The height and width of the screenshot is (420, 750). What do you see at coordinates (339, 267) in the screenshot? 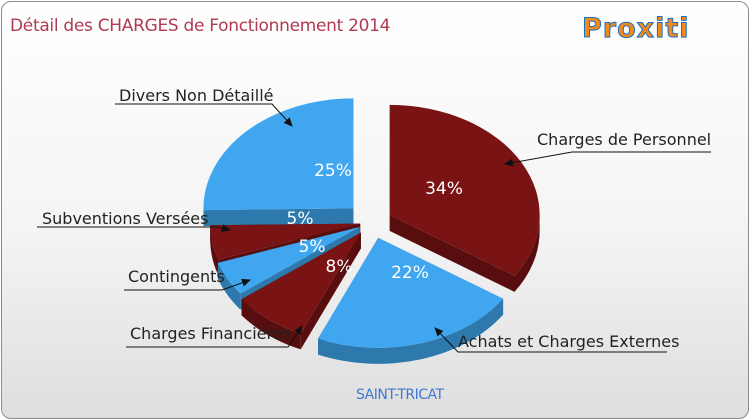
I see `slice-value-label: 8%` at bounding box center [339, 267].